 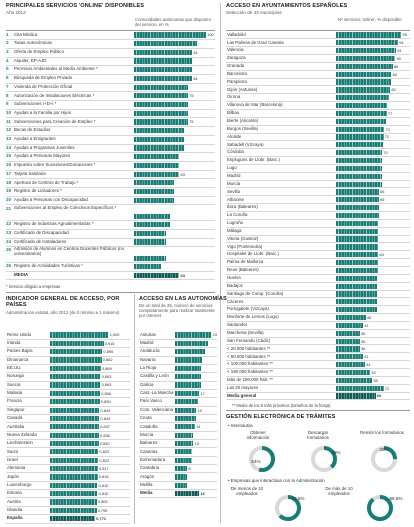 I want to click on autonomias-value-label: 16, so click(x=202, y=494).